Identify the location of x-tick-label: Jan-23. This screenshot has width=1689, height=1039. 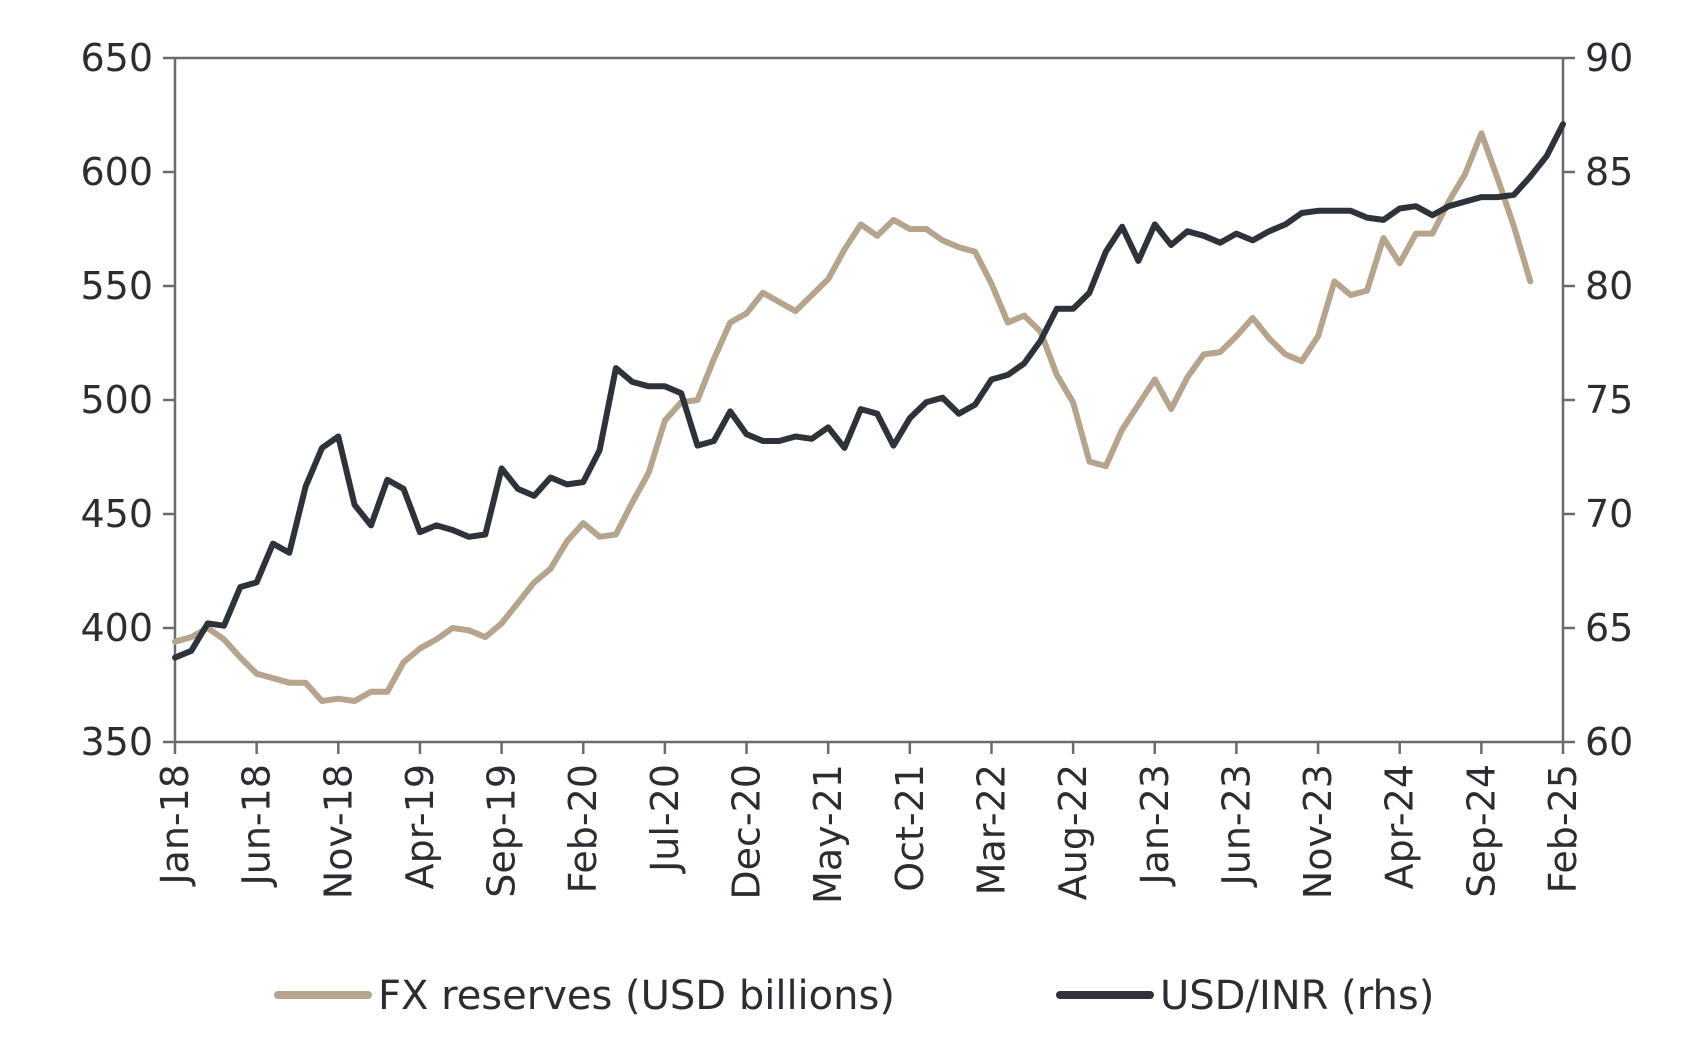
(1155, 825).